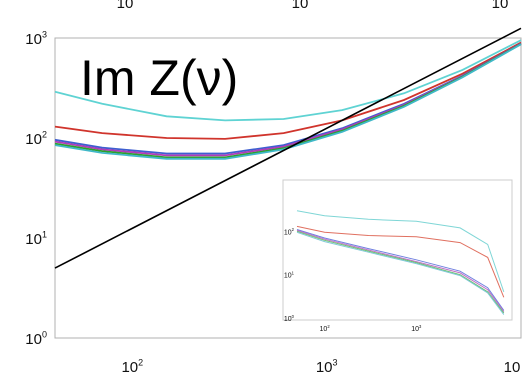 The height and width of the screenshot is (381, 531). I want to click on x-tick-label: 10, so click(512, 367).